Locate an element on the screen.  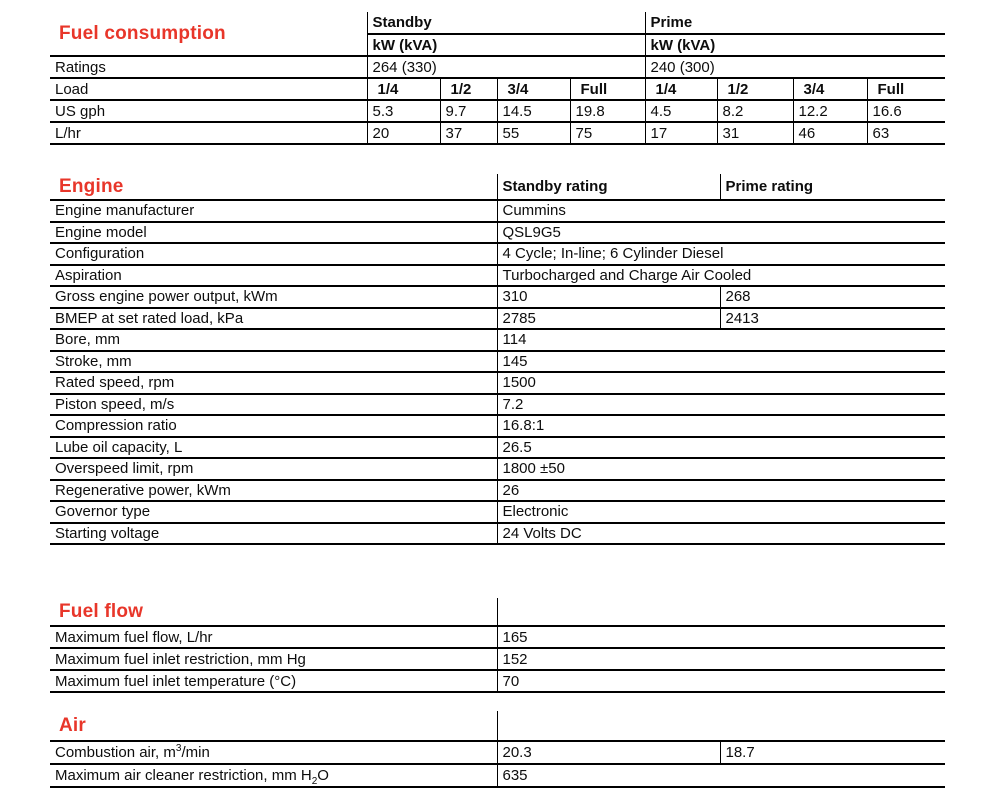
fuel-flow-row-label: Maximum fuel flow, L/hr is located at coordinates (274, 637).